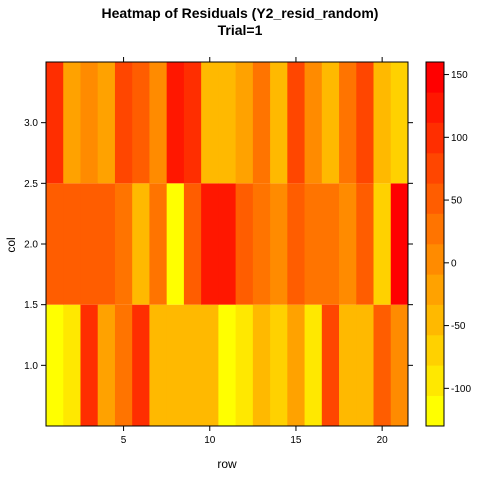 The height and width of the screenshot is (480, 480). Describe the element at coordinates (31, 184) in the screenshot. I see `y-tick-label: 2.5` at that location.